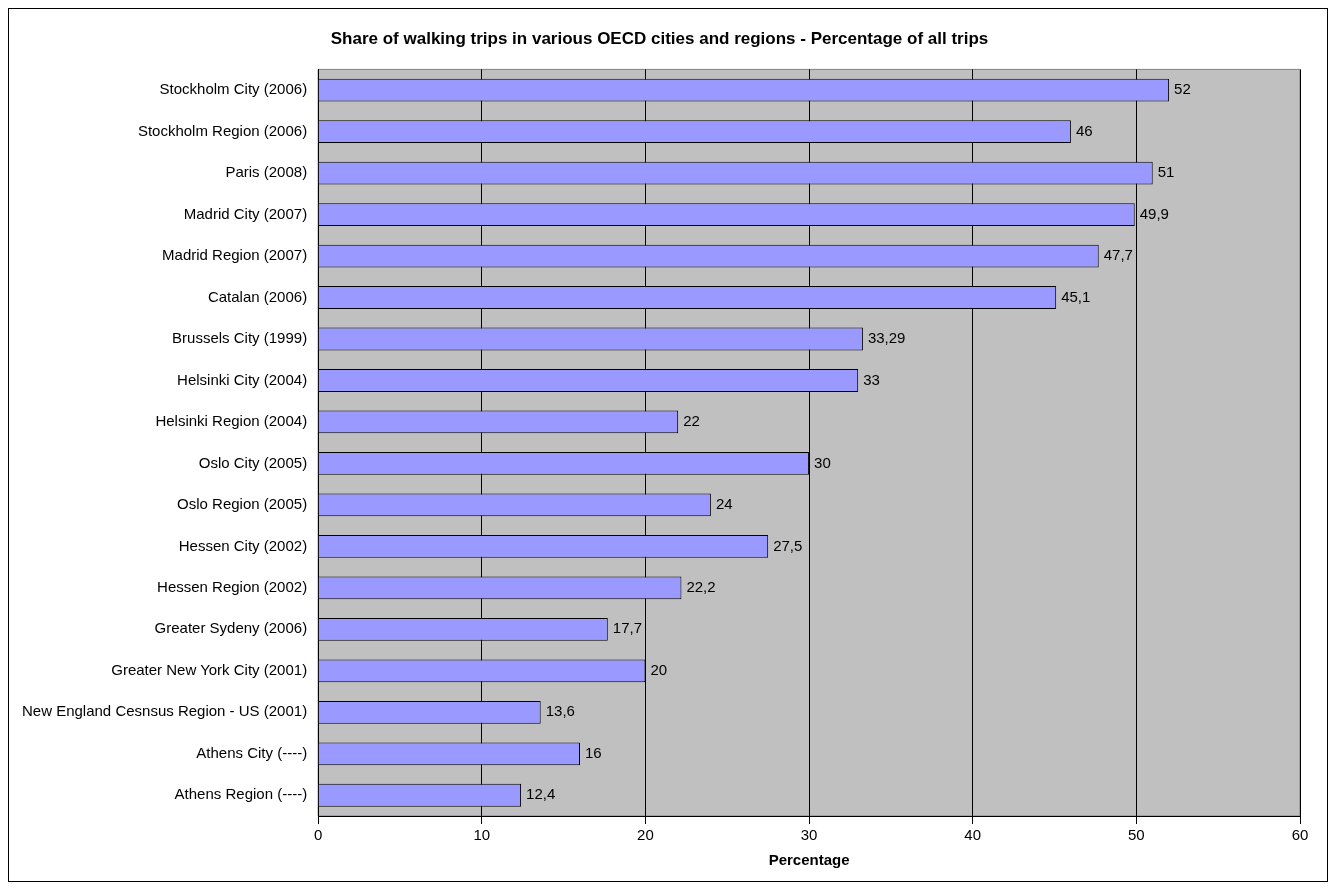  What do you see at coordinates (231, 628) in the screenshot?
I see `y-tick-label: Greater Sydeny (2006)` at bounding box center [231, 628].